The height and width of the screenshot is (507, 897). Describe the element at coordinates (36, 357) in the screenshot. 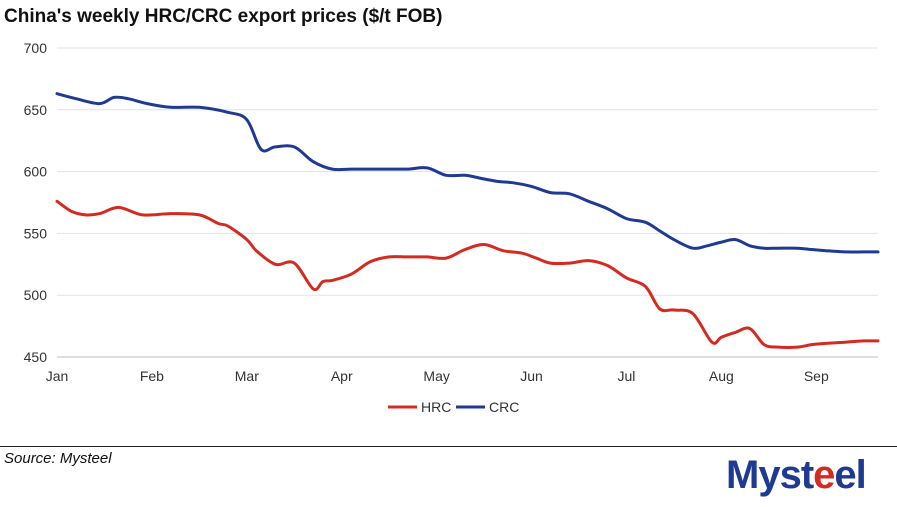

I see `y-tick-label: 450` at that location.